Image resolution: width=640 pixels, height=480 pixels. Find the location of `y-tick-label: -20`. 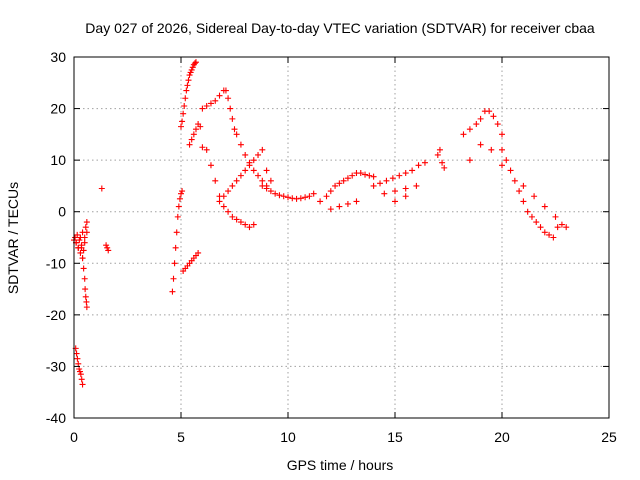

y-tick-label: -20 is located at coordinates (56, 315).